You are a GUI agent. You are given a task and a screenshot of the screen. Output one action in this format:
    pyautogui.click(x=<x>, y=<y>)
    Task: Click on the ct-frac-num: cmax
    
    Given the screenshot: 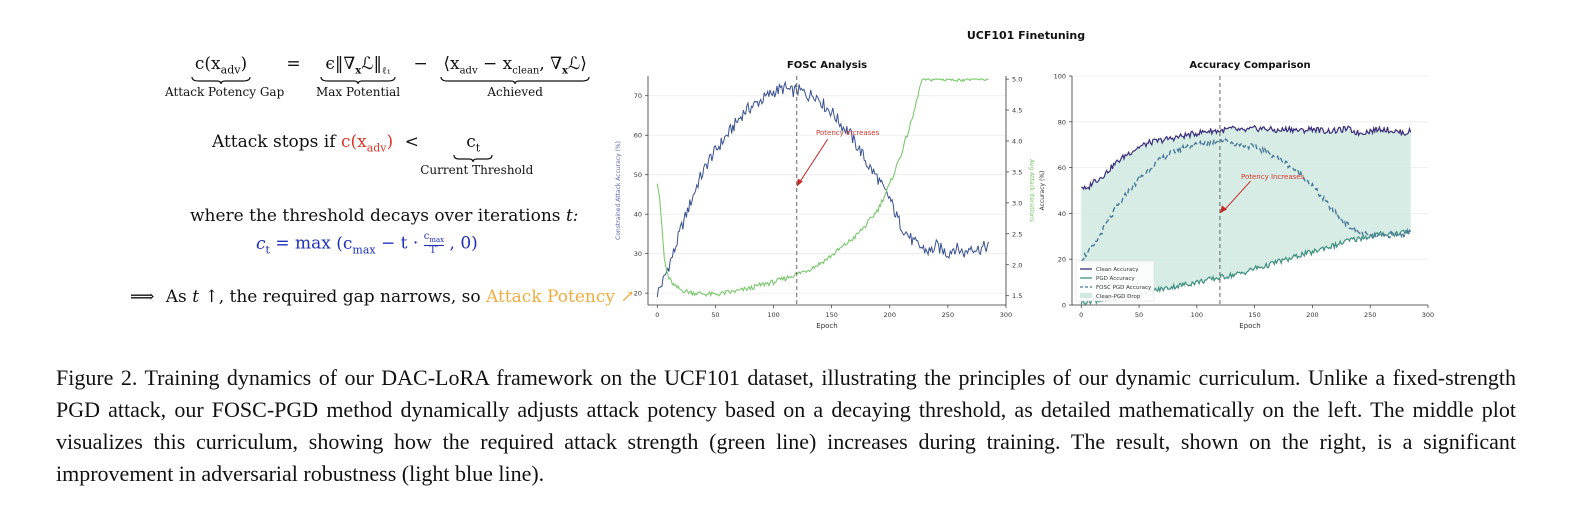 What is the action you would take?
    pyautogui.click(x=434, y=238)
    